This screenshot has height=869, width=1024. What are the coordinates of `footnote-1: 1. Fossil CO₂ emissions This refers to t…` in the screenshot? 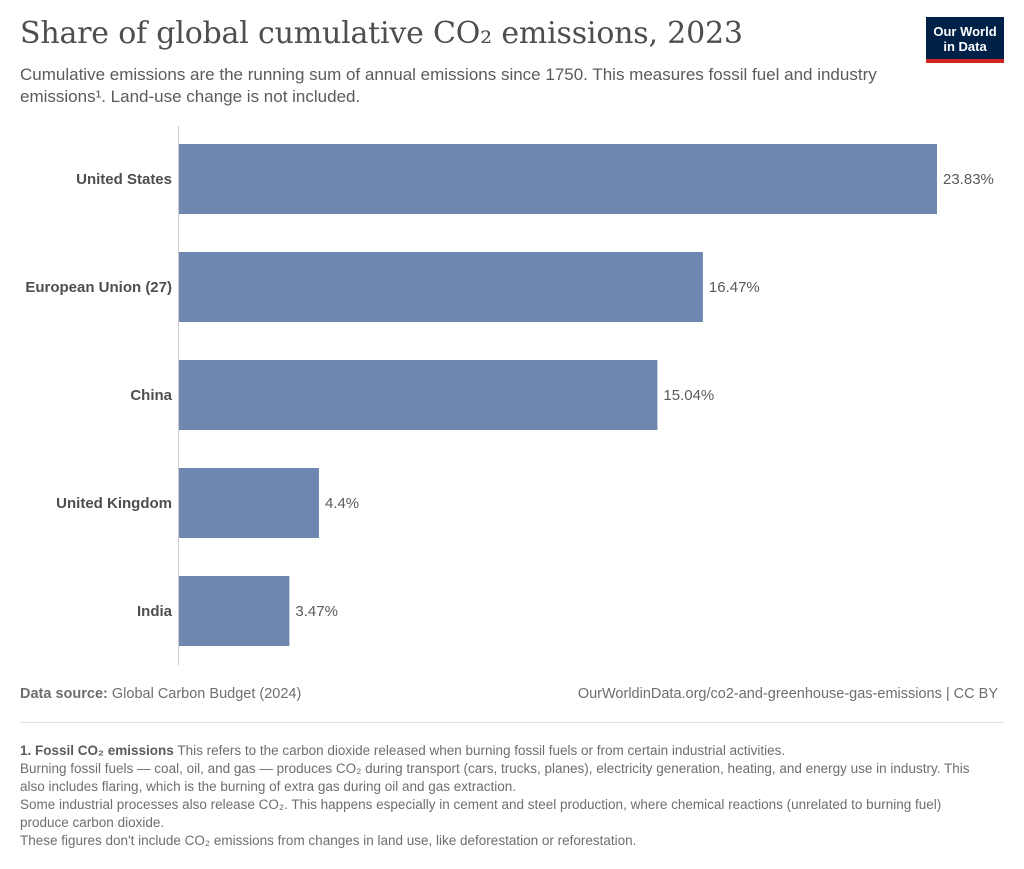 It's located at (500, 751).